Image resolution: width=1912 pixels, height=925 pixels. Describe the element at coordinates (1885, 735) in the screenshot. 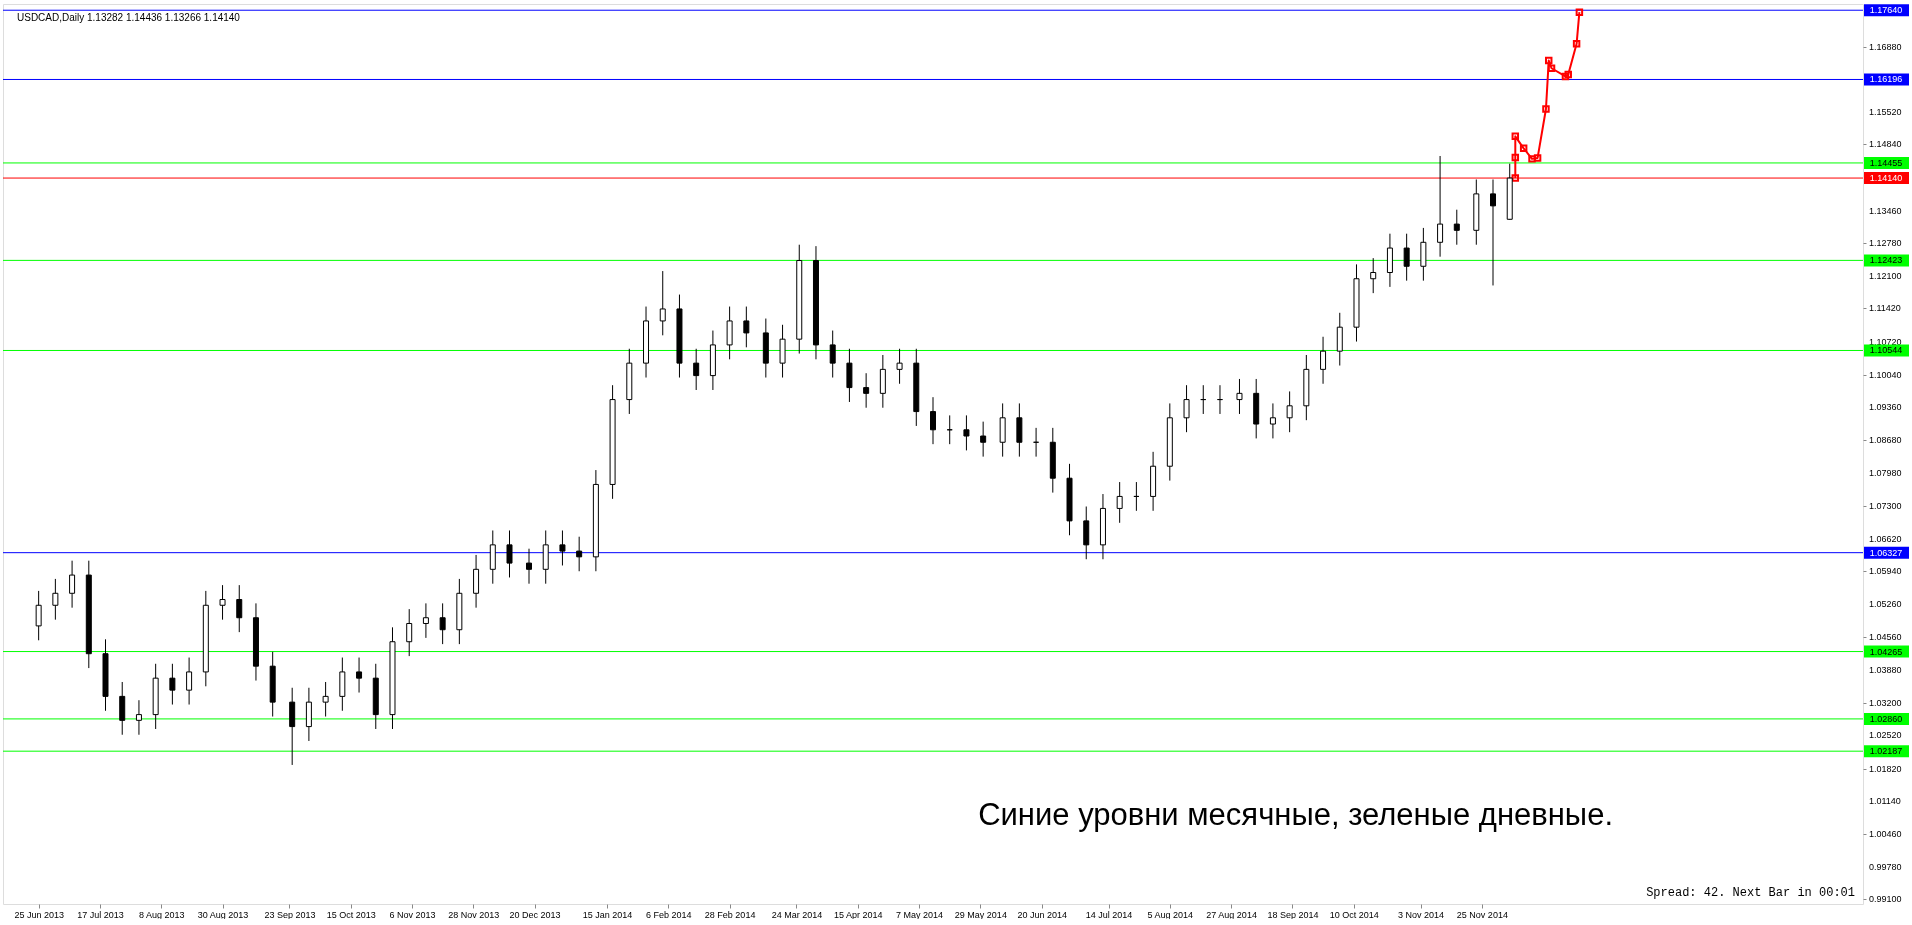

I see `y-tick-label: 1.02520` at that location.